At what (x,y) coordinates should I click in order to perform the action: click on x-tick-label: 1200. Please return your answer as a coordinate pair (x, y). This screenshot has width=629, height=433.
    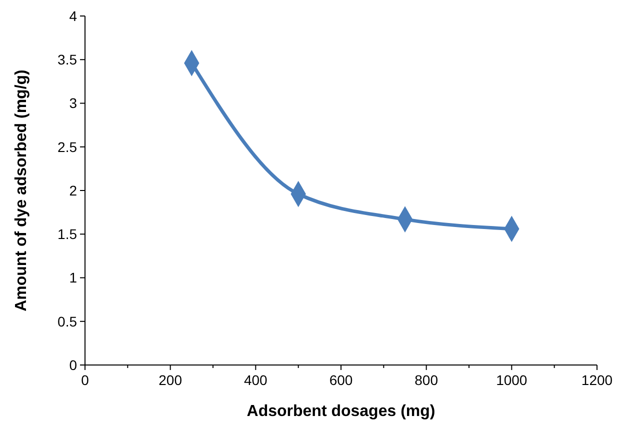
    Looking at the image, I should click on (597, 380).